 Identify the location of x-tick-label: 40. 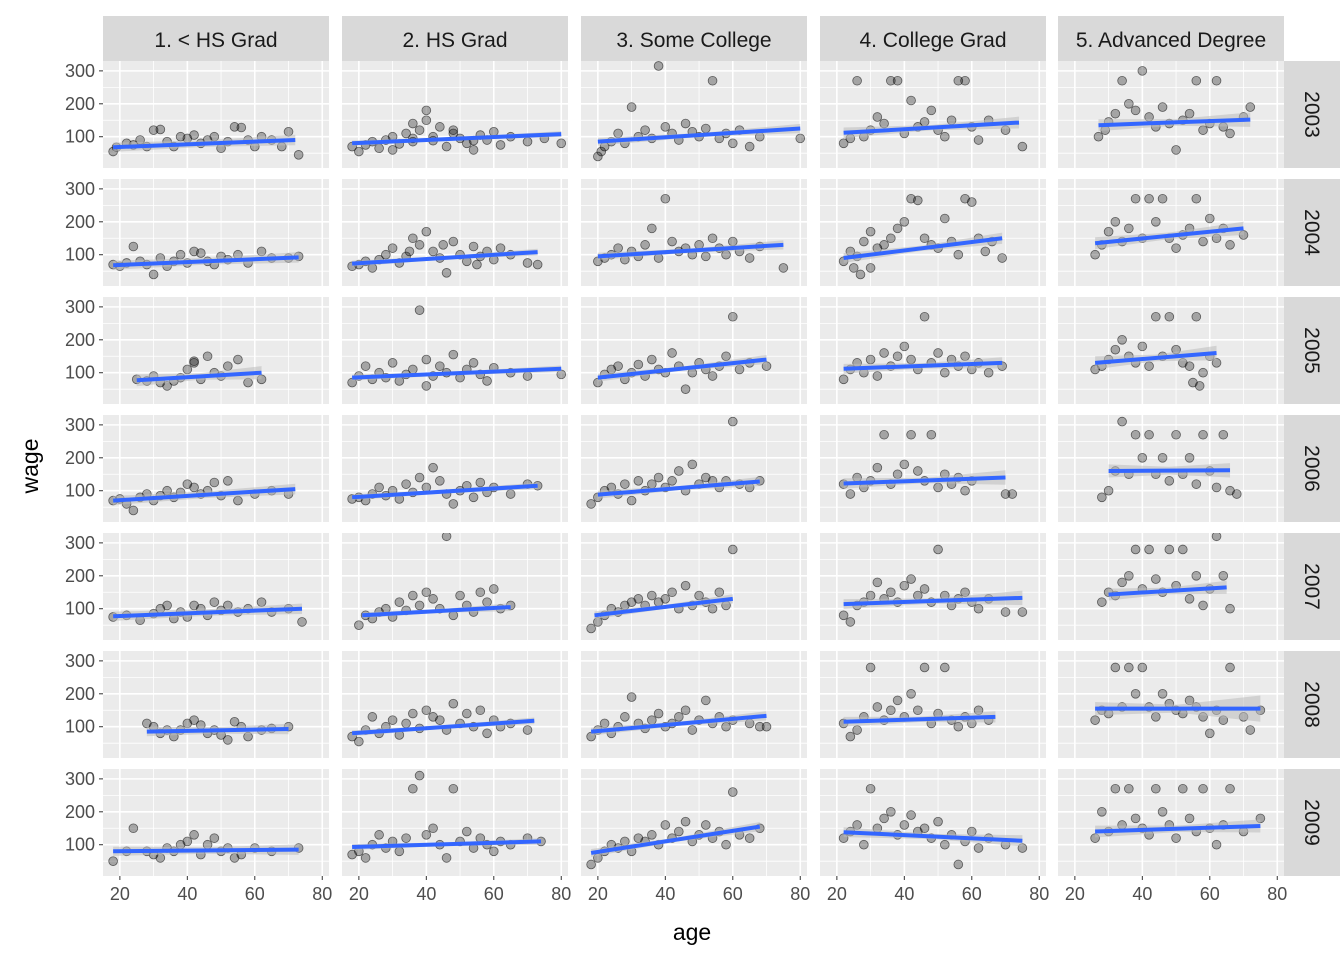
(665, 894).